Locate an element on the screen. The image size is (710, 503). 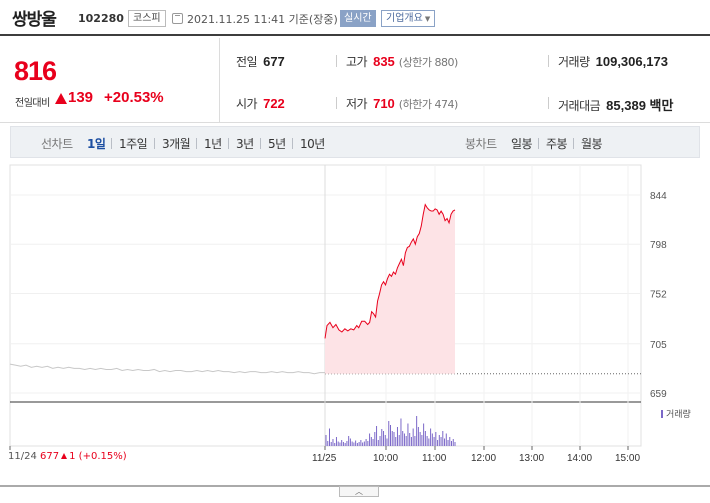
tab-10y: 10년 is located at coordinates (312, 144).